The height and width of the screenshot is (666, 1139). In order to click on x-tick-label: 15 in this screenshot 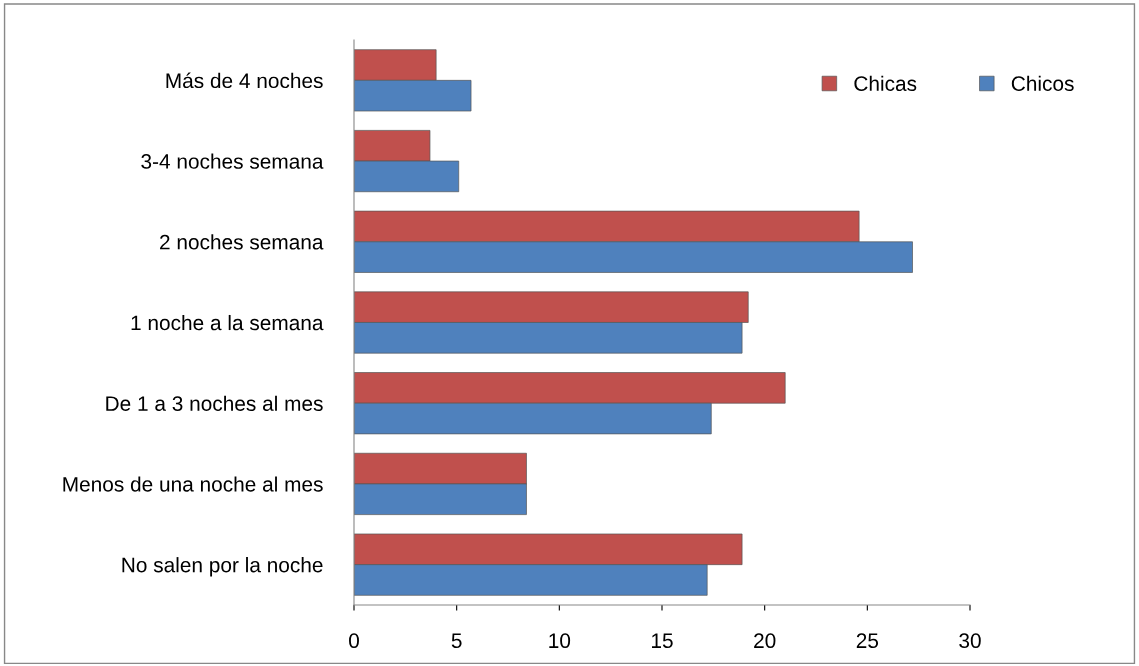, I will do `click(662, 641)`.